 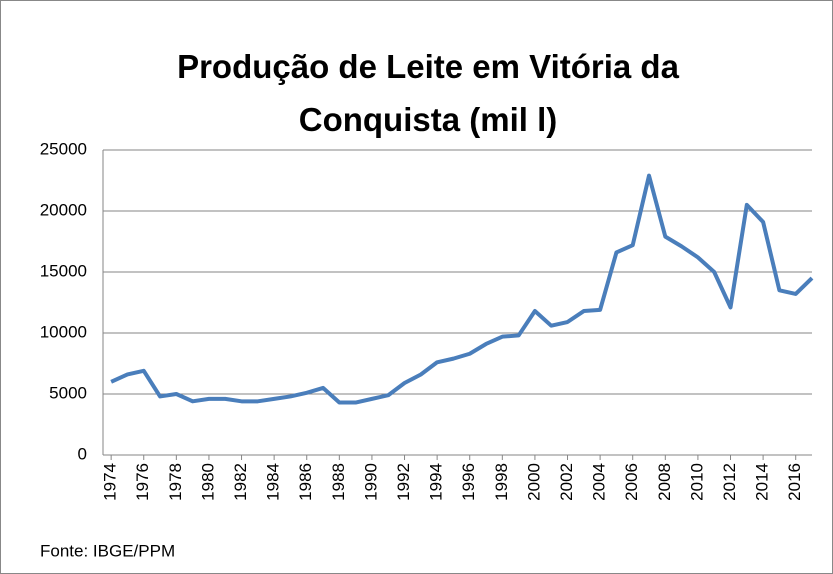 I want to click on x-tick-label: 1980, so click(x=207, y=482).